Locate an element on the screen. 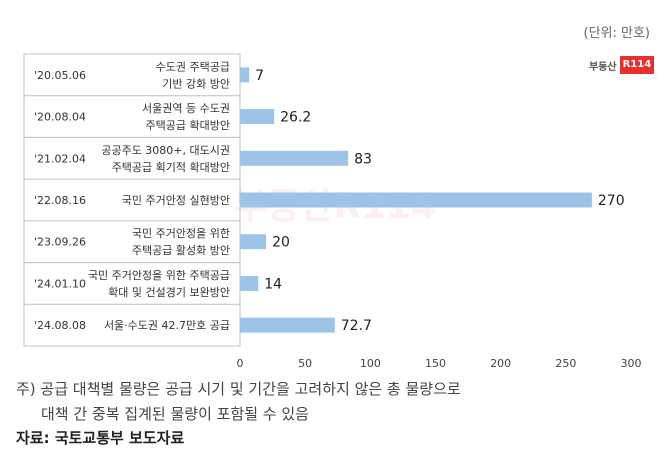 The image size is (670, 460). category-date: '24.08.08 is located at coordinates (60, 325).